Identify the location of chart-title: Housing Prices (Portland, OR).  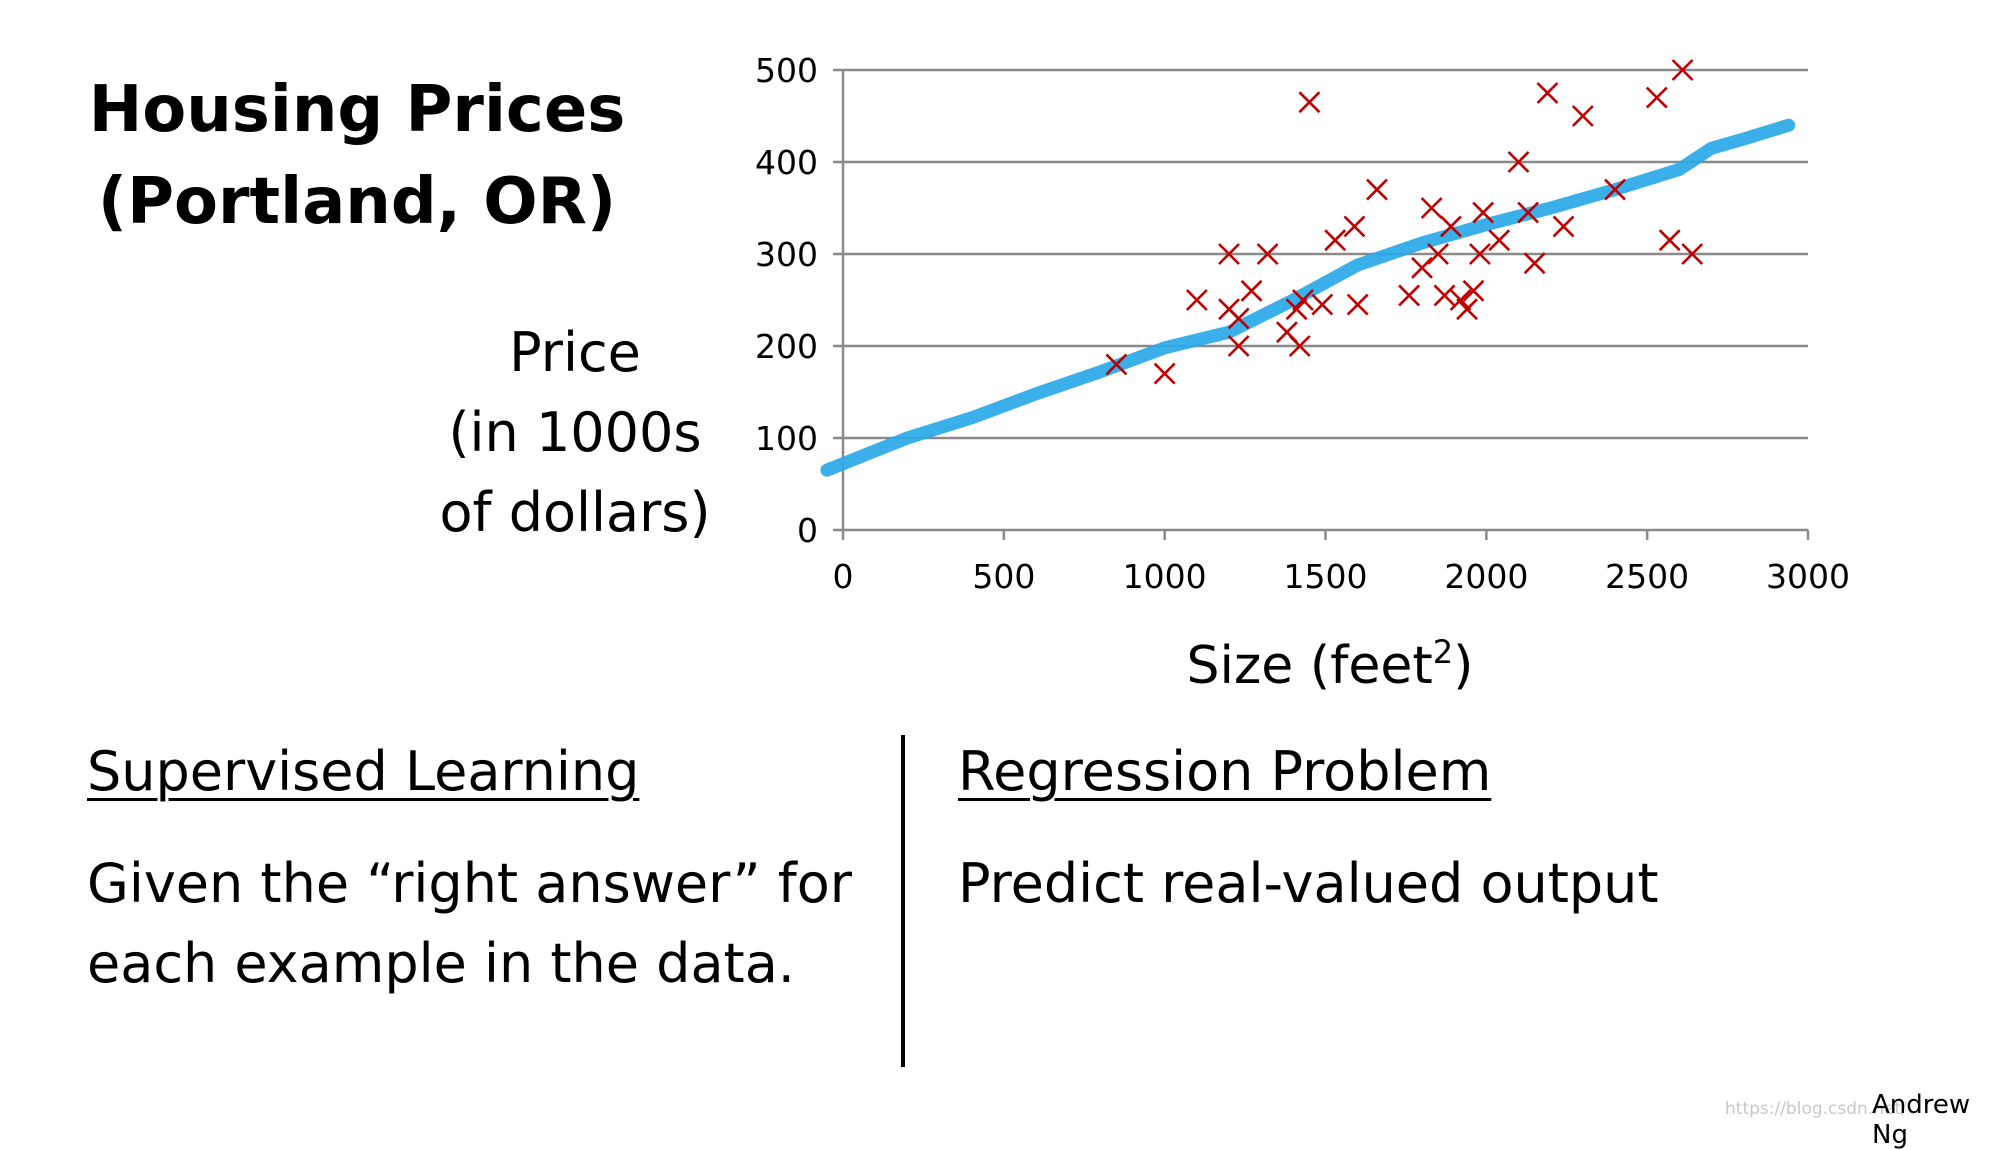
(357, 156).